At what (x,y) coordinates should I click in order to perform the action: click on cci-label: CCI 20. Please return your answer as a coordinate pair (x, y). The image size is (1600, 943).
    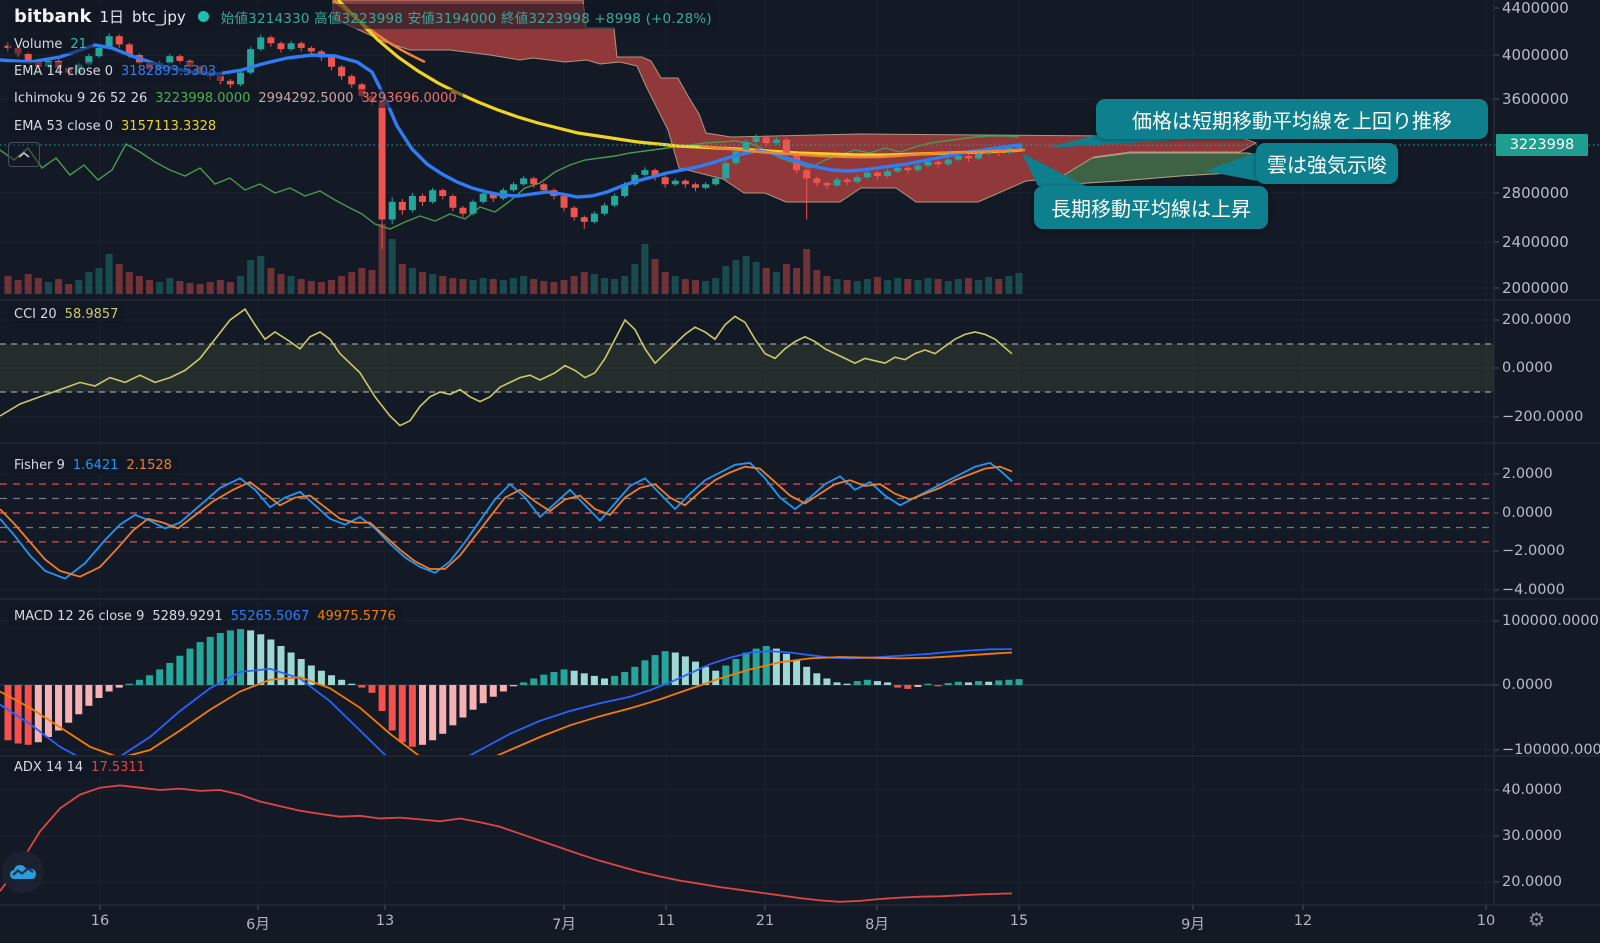
    Looking at the image, I should click on (35, 314).